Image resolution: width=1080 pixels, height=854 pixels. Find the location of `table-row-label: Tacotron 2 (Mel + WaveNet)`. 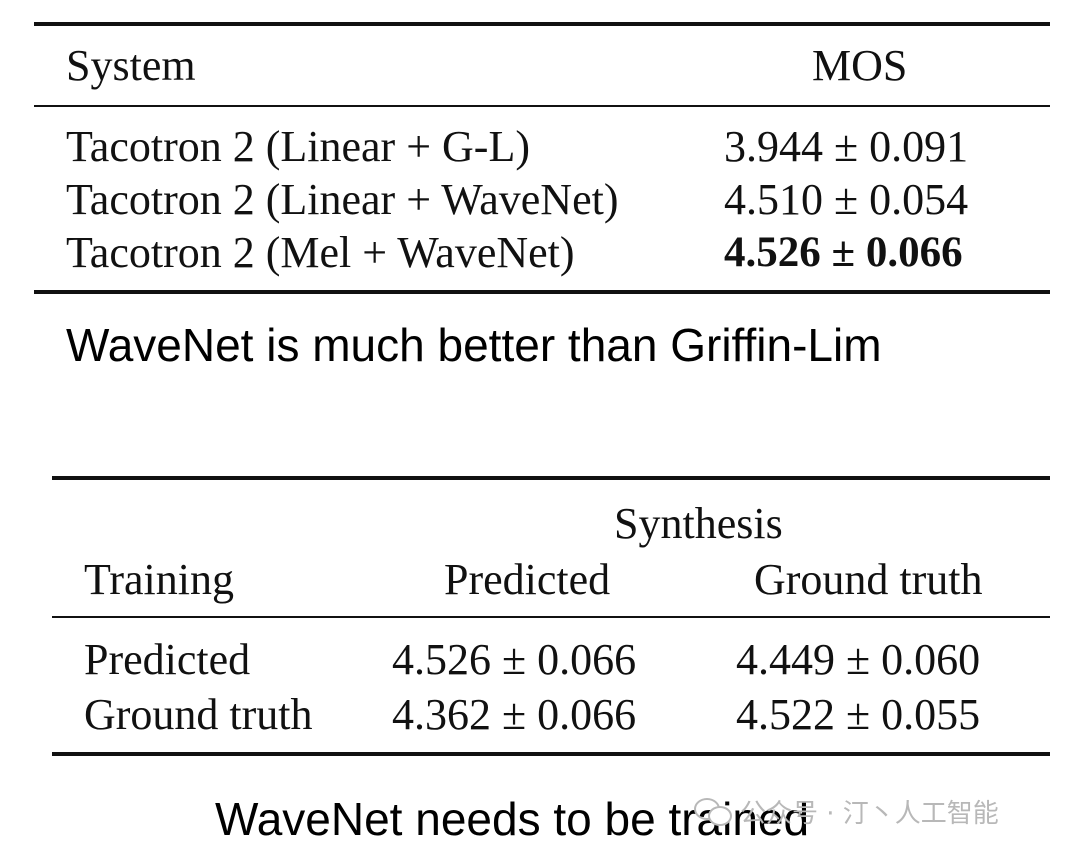

table-row-label: Tacotron 2 (Mel + WaveNet) is located at coordinates (320, 252).